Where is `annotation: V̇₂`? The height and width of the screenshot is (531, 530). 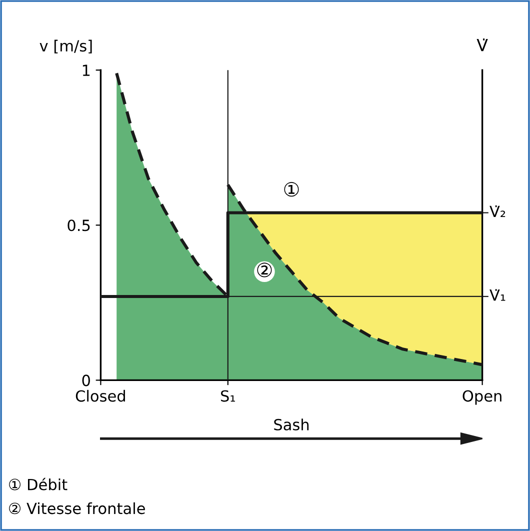
annotation: V̇₂ is located at coordinates (498, 211).